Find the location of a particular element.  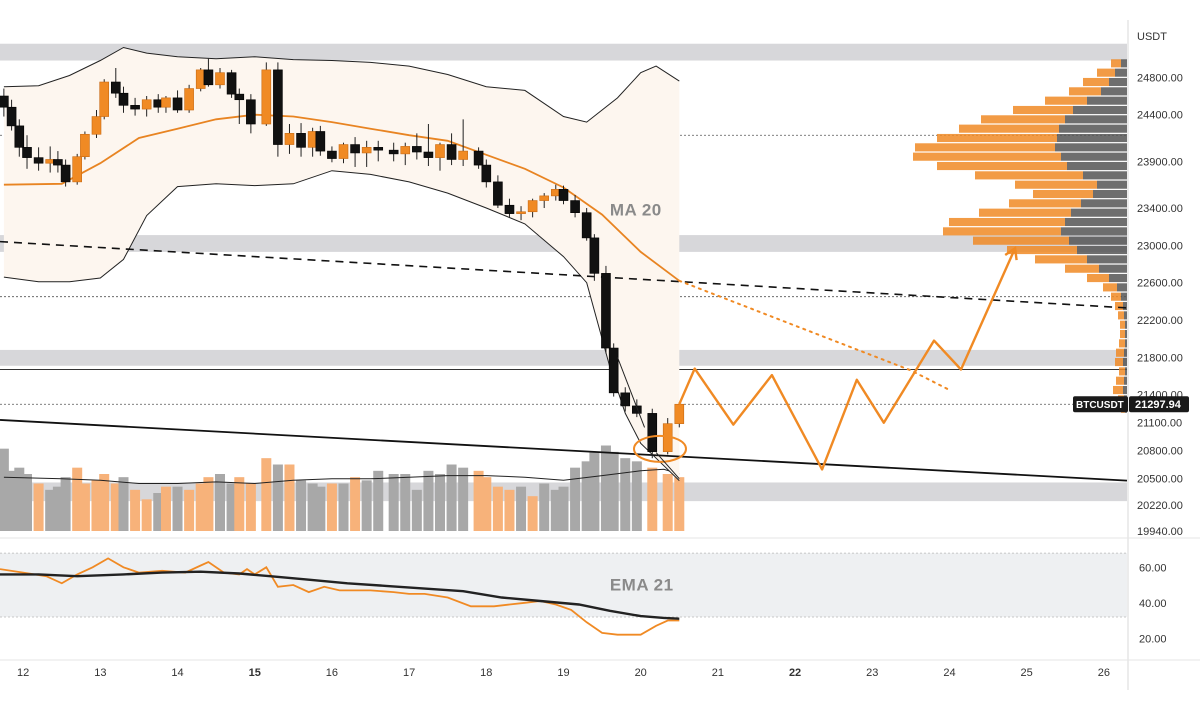

time-tick-label: 15 is located at coordinates (255, 673).